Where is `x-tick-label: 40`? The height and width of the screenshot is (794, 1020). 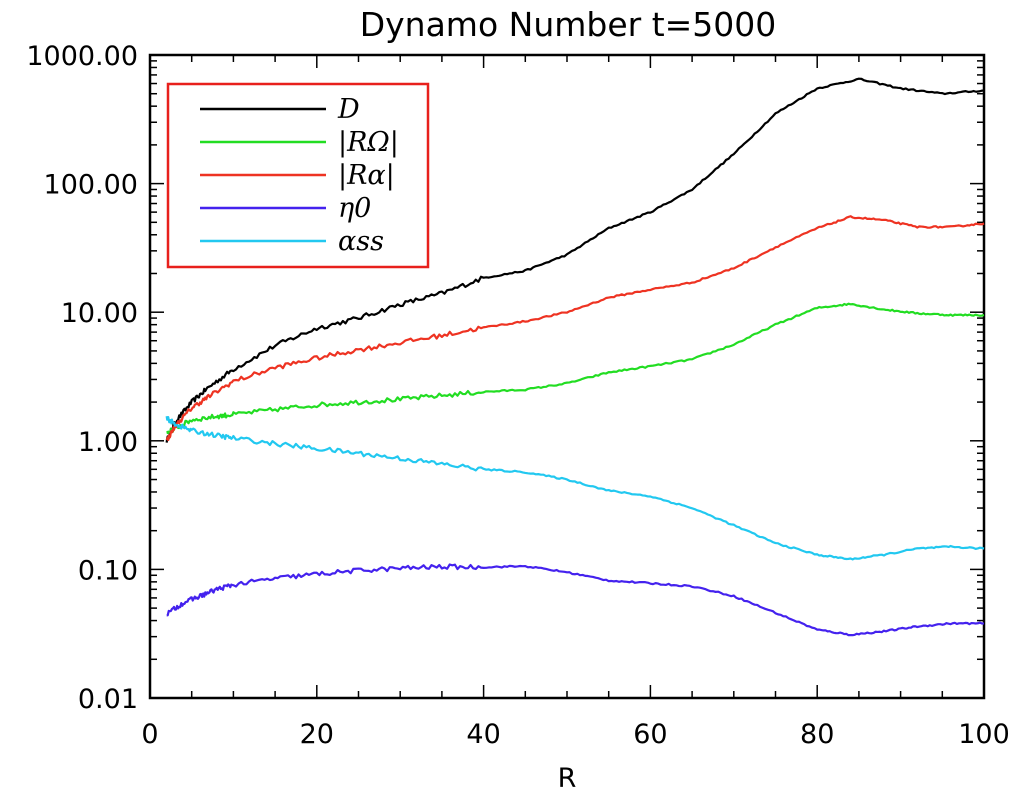
x-tick-label: 40 is located at coordinates (483, 734).